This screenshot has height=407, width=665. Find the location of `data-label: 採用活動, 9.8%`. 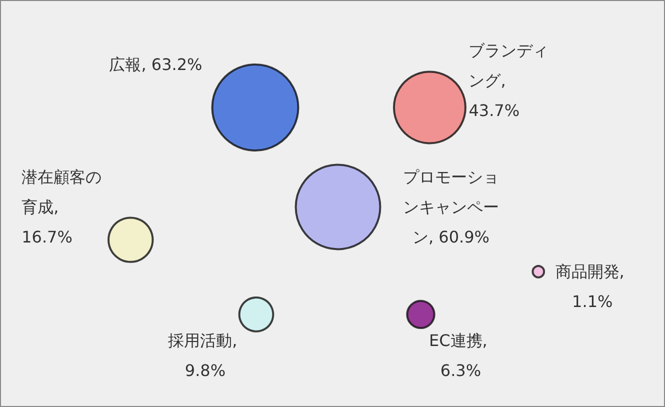

data-label: 採用活動, 9.8% is located at coordinates (205, 355).